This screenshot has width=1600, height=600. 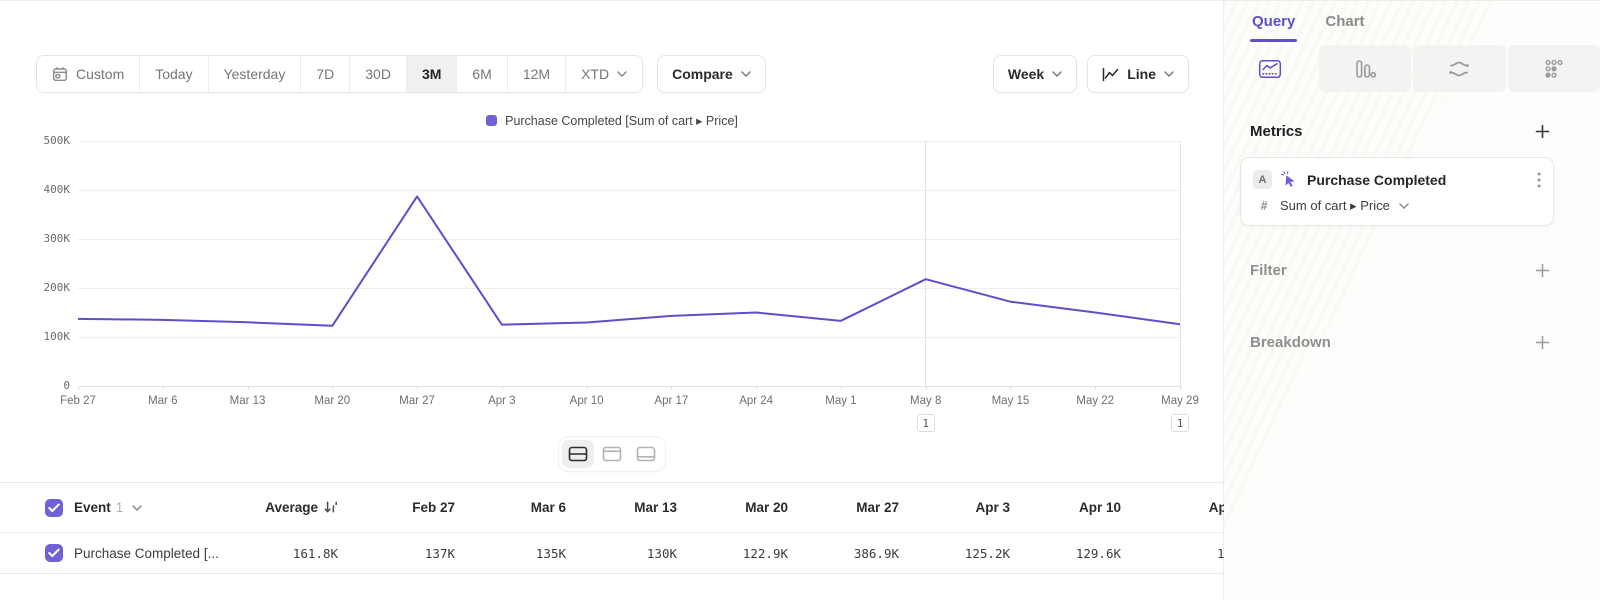 What do you see at coordinates (1274, 21) in the screenshot?
I see `tab-query-label: Query` at bounding box center [1274, 21].